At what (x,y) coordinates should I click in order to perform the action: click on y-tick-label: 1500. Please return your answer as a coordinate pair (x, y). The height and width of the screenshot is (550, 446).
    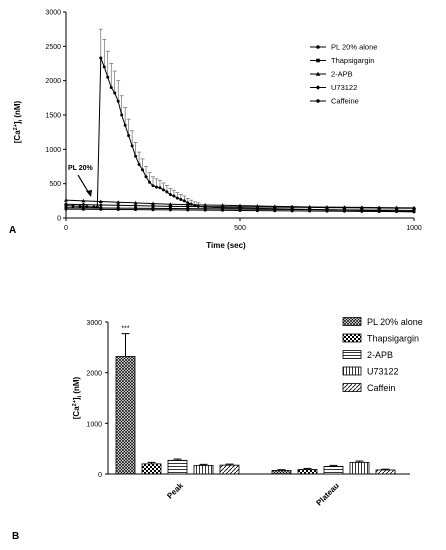
    Looking at the image, I should click on (53, 116).